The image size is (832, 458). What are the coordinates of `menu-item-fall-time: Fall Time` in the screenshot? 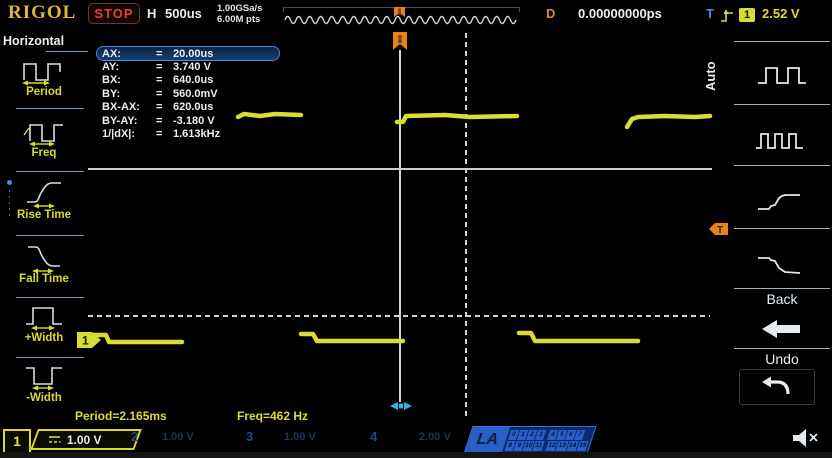 It's located at (44, 263).